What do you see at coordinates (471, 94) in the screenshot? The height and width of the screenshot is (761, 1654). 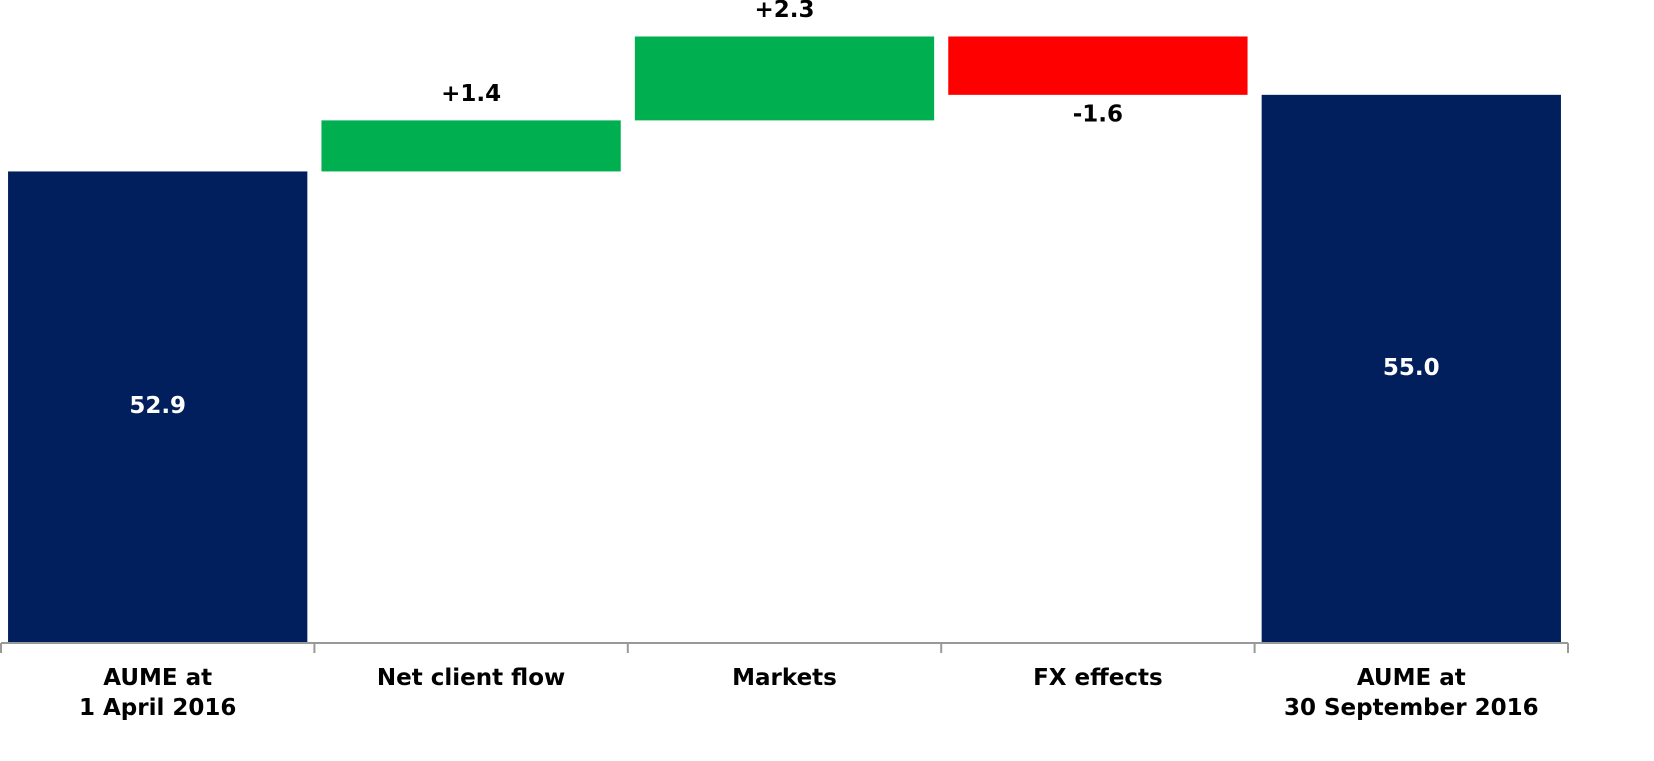 I see `data-label: +1.4` at bounding box center [471, 94].